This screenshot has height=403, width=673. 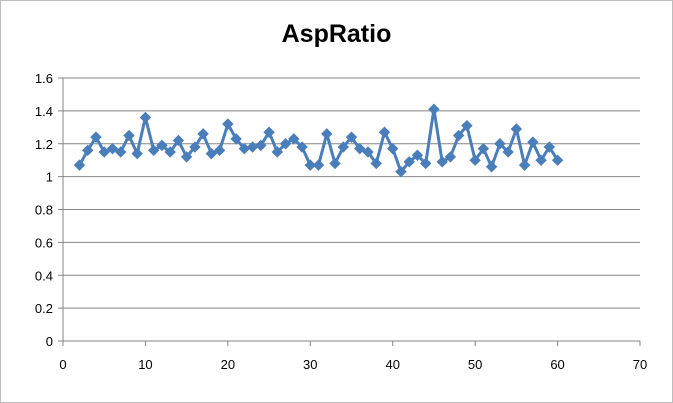 What do you see at coordinates (49, 341) in the screenshot?
I see `y-tick-label: 0` at bounding box center [49, 341].